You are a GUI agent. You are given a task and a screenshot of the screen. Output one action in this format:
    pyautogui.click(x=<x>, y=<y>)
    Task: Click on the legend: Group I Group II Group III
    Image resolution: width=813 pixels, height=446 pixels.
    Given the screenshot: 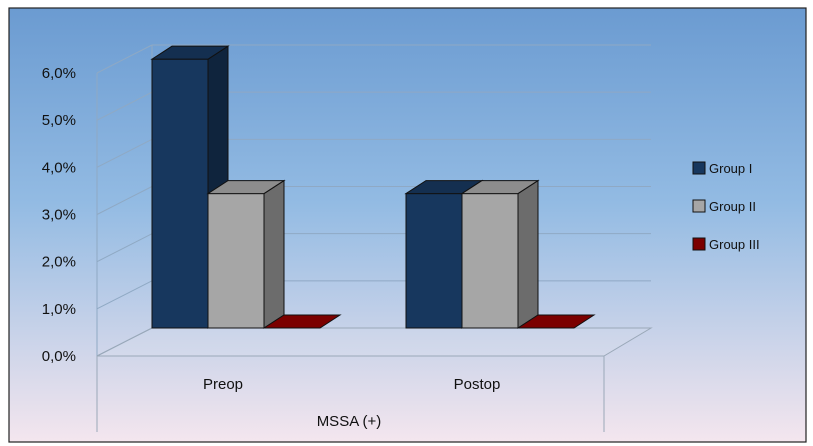 What is the action you would take?
    pyautogui.click(x=726, y=206)
    